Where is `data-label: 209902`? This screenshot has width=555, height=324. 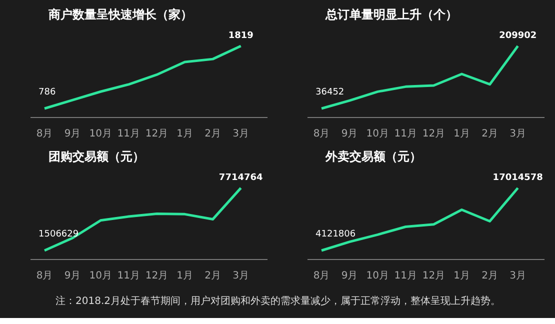
data-label: 209902 is located at coordinates (518, 36).